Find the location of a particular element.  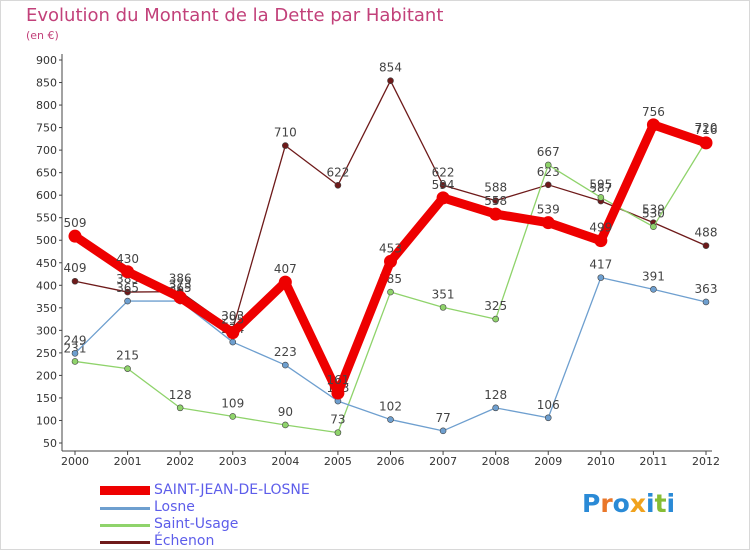

y-tick-label: 350 is located at coordinates (46, 308).